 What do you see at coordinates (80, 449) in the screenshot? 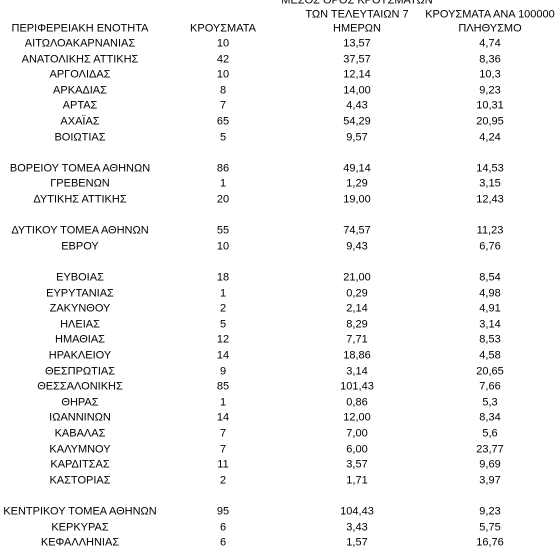
I see `region-name: ΚΑΛΥΜΝΟΥ` at bounding box center [80, 449].